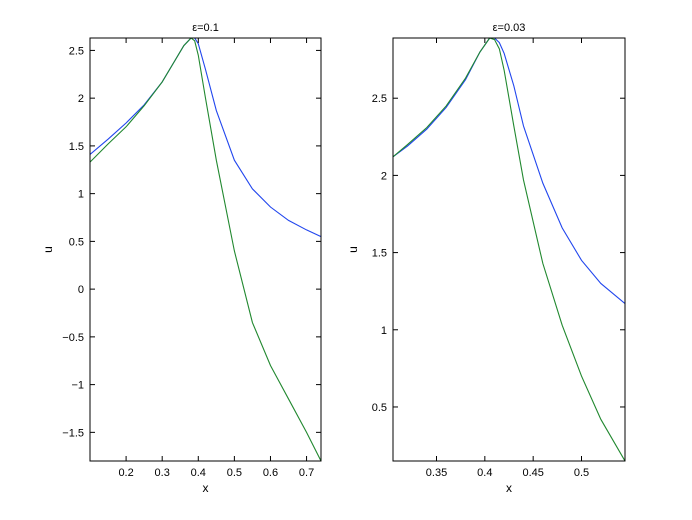 The image size is (692, 520). Describe the element at coordinates (125, 473) in the screenshot. I see `x-tick-label: 0.2` at that location.